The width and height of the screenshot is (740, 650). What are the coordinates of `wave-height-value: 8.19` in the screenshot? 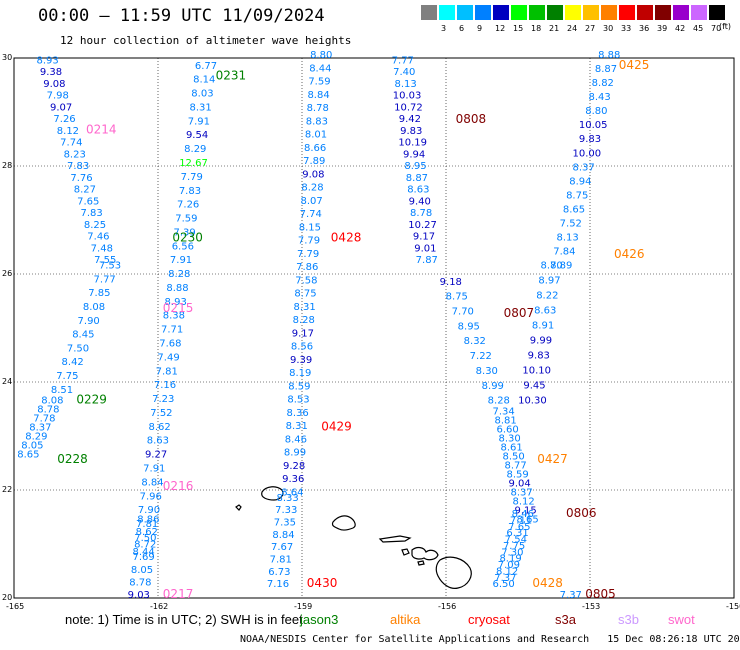 It's located at (510, 559).